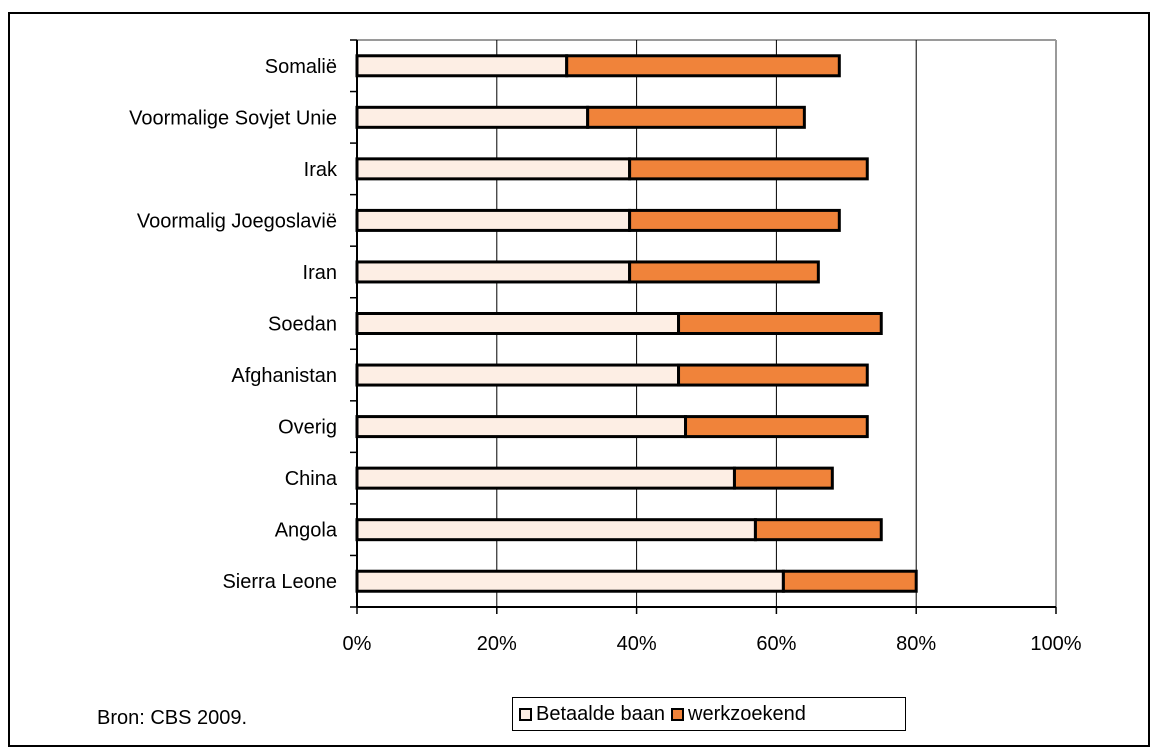 Image resolution: width=1160 pixels, height=751 pixels. Describe the element at coordinates (233, 118) in the screenshot. I see `category-label: Voormalige Sovjet Unie` at that location.